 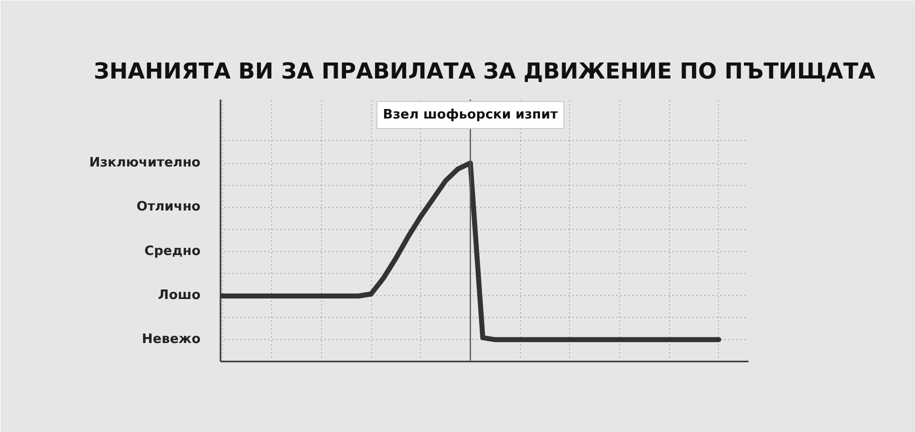 What do you see at coordinates (485, 72) in the screenshot?
I see `chart-title: ЗНАНИЯТА ВИ ЗА ПРАВИЛАТА ЗА ДВИЖЕНИЕ ПО ПЪТИЩАТА` at bounding box center [485, 72].